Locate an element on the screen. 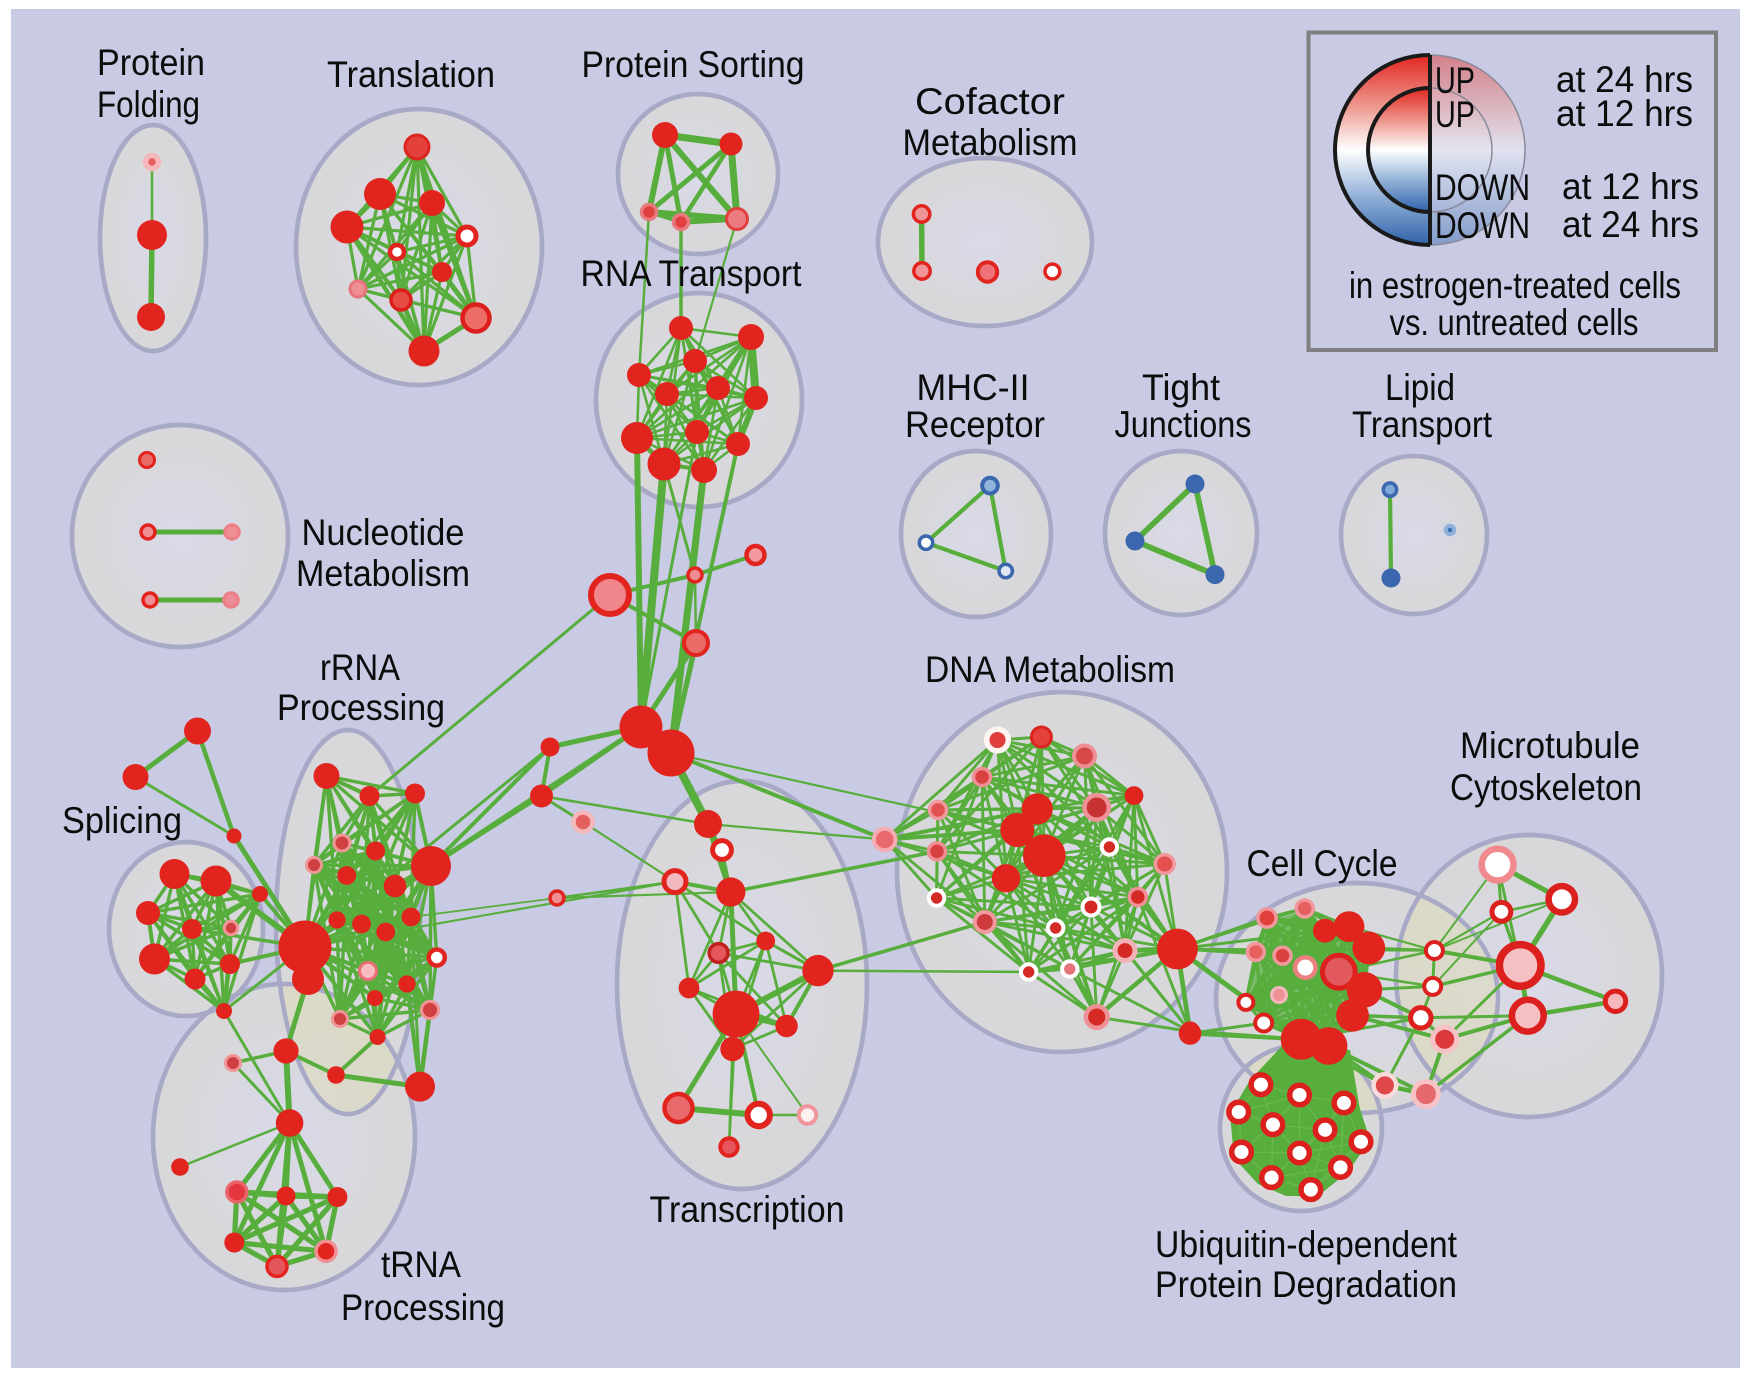 Image resolution: width=1750 pixels, height=1376 pixels. svg-text: Transcription is located at coordinates (747, 1209).